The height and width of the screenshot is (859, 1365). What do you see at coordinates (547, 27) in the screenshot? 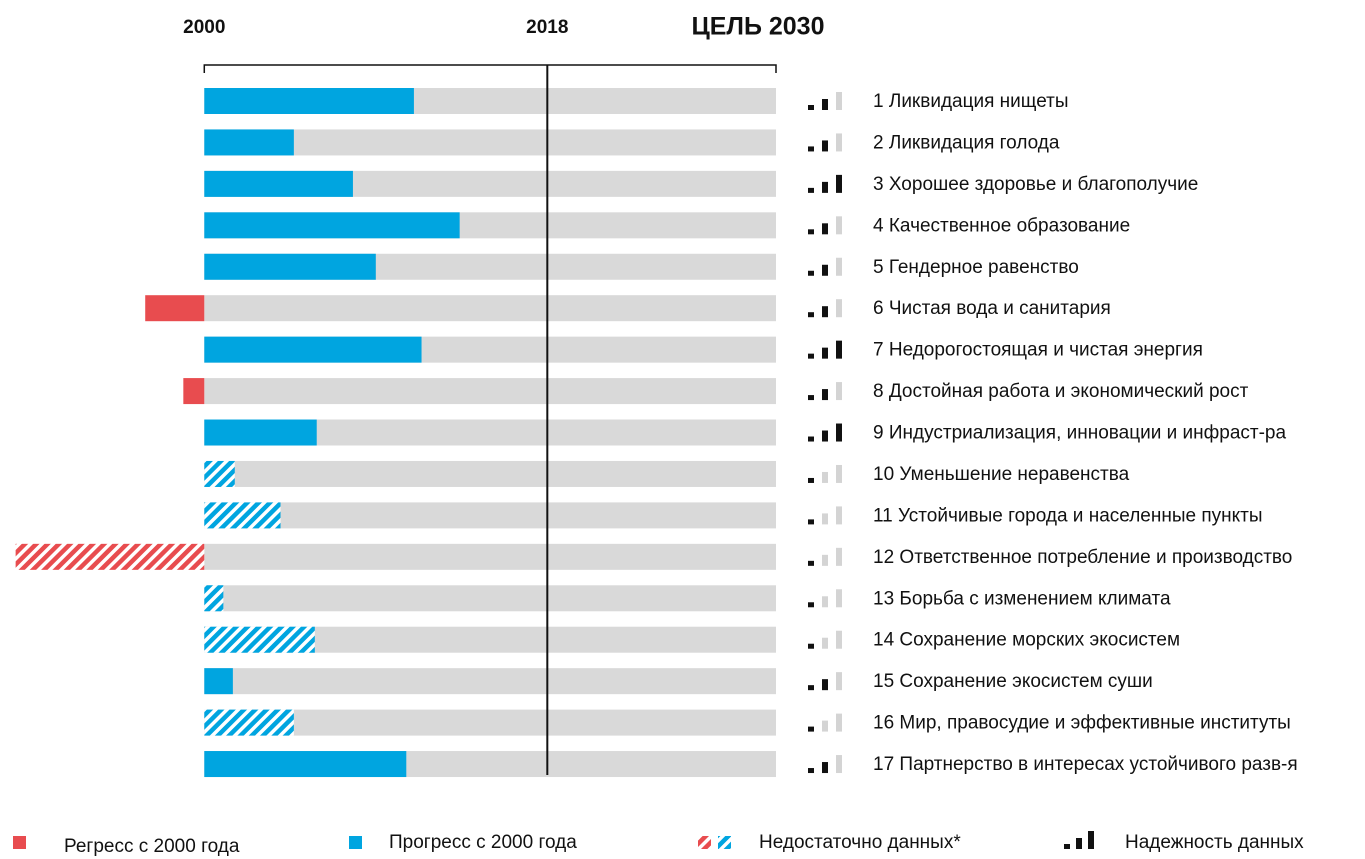
I see `x-tick-label: 2018` at bounding box center [547, 27].